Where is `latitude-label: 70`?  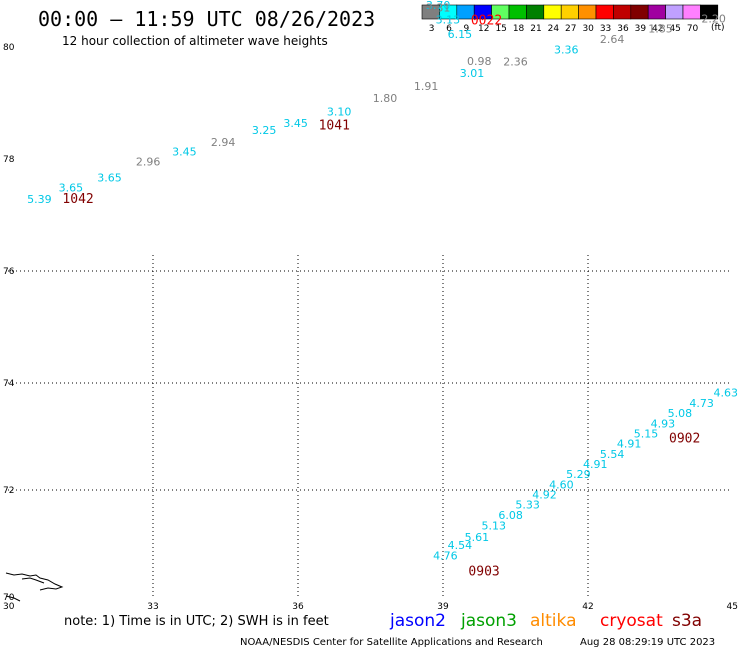
latitude-label: 70 is located at coordinates (9, 598).